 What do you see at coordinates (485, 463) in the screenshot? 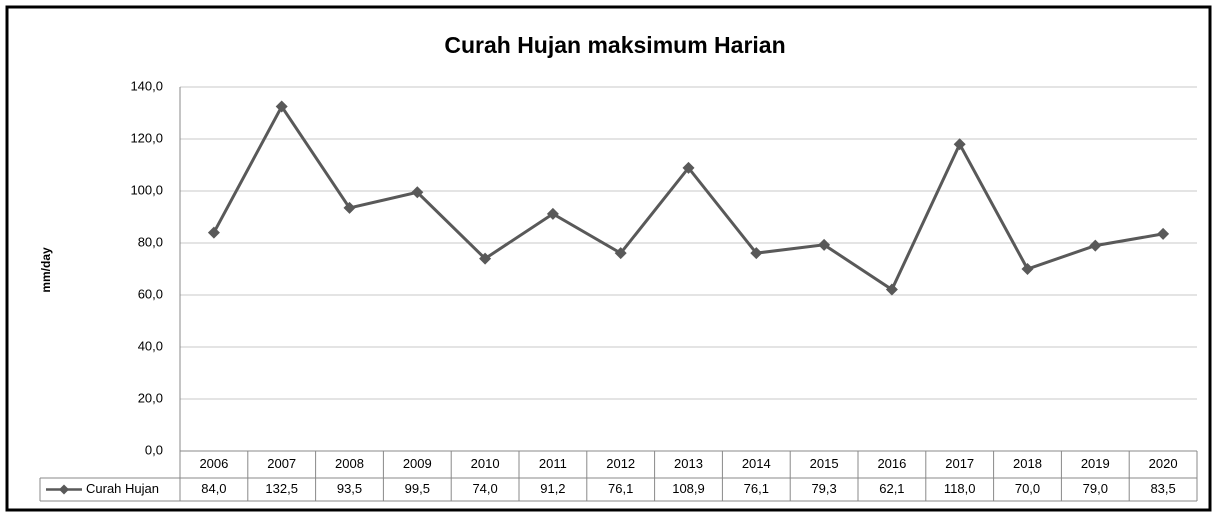
I see `x-tick-label: 2010` at bounding box center [485, 463].